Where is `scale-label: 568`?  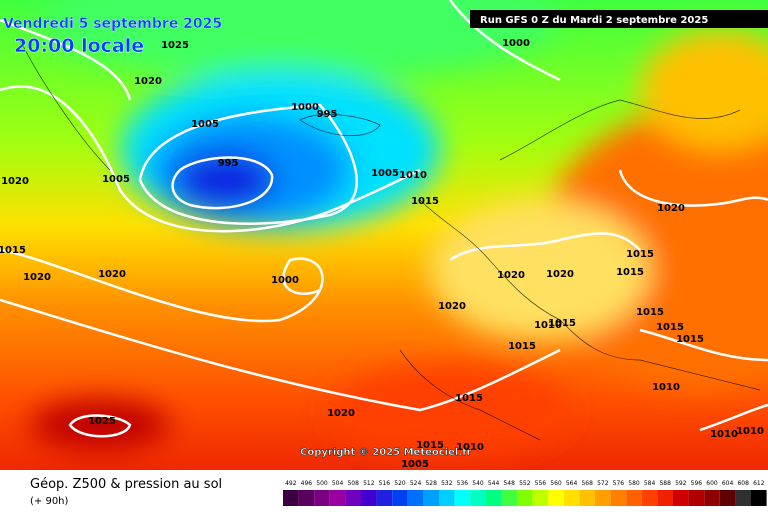
scale-label: 568 is located at coordinates (587, 483).